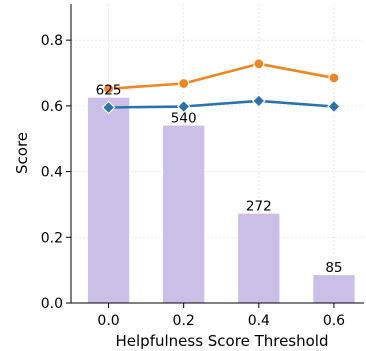 This screenshot has width=366, height=351. Describe the element at coordinates (52, 41) in the screenshot. I see `y-tick-label-4: 0.8` at that location.